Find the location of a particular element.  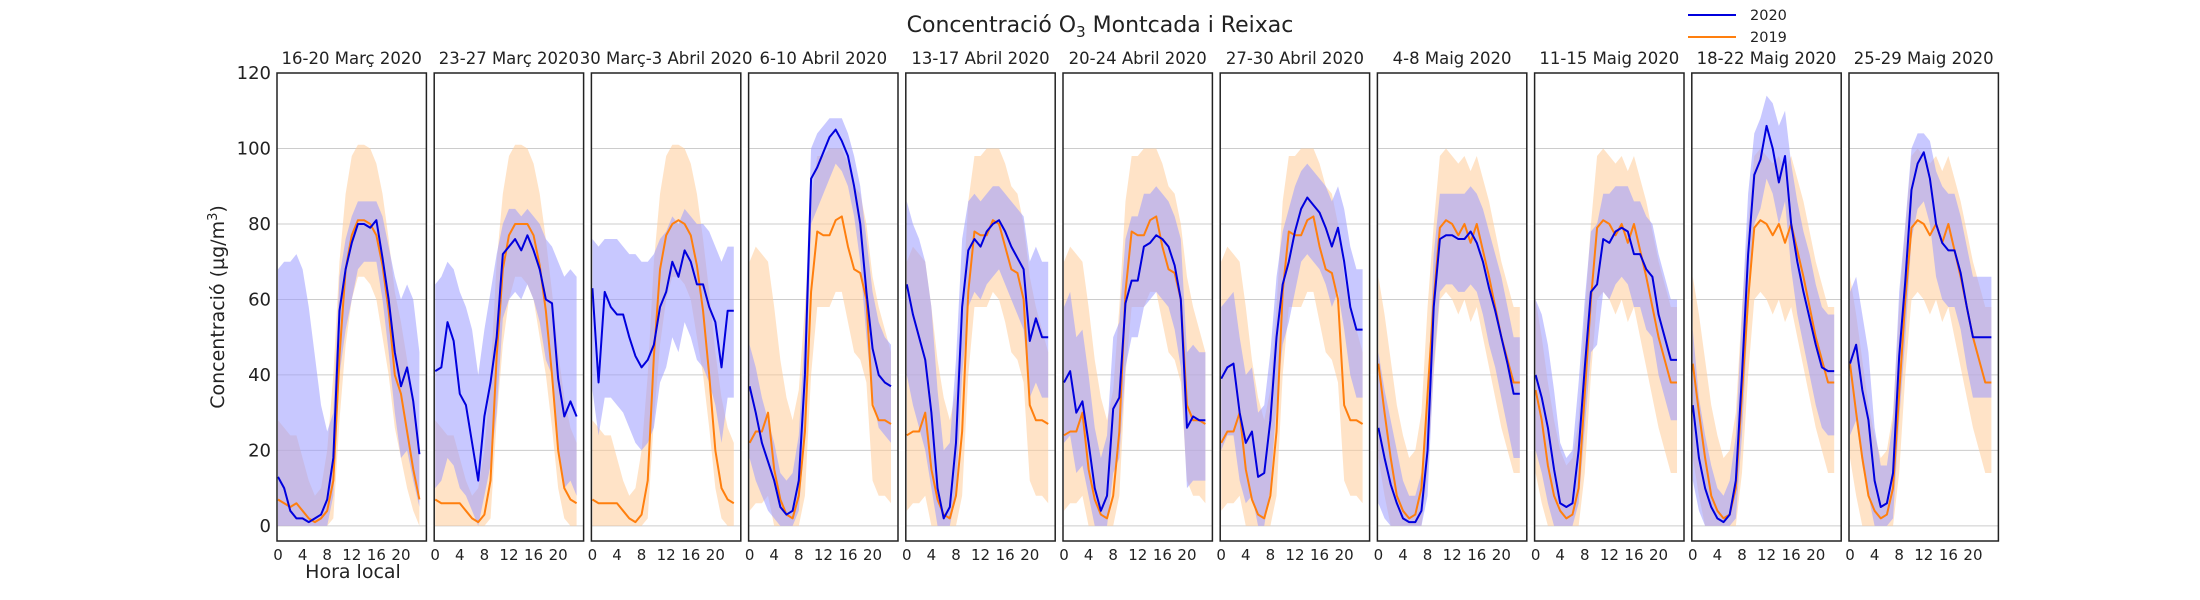

legend-label-2020: 2020 is located at coordinates (1768, 16).